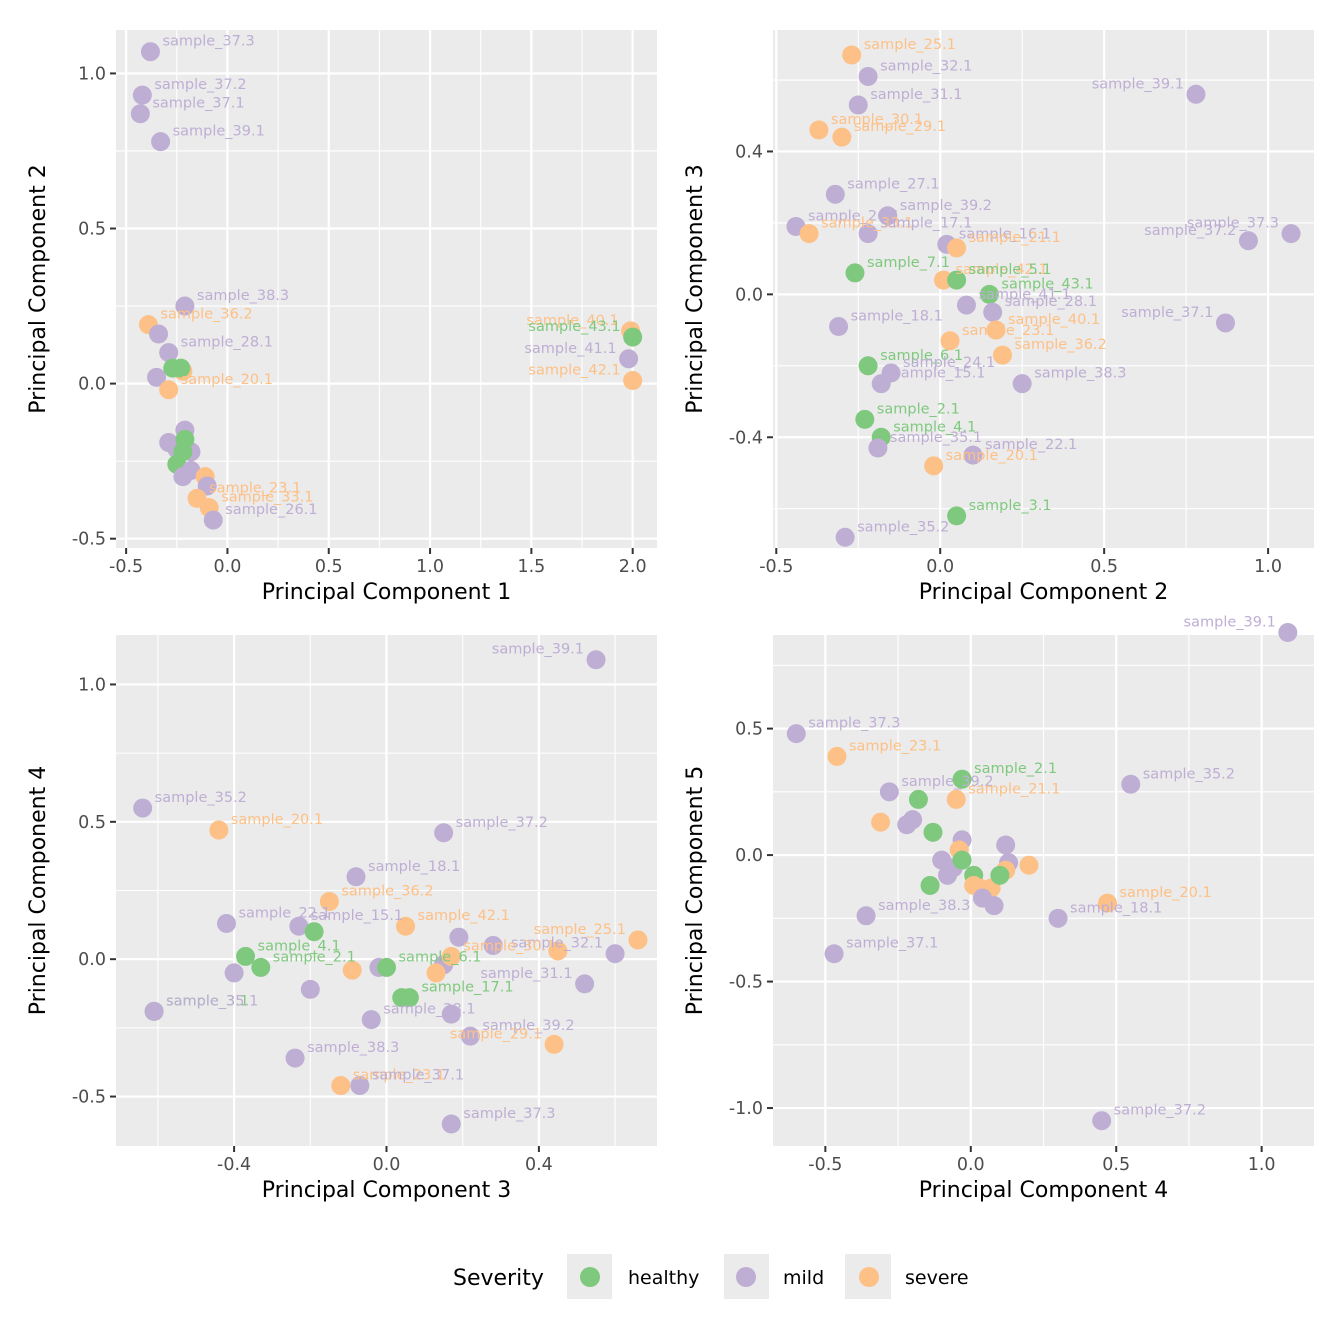 The image size is (1344, 1344). What do you see at coordinates (1015, 769) in the screenshot?
I see `point-label: sample_2.1` at bounding box center [1015, 769].